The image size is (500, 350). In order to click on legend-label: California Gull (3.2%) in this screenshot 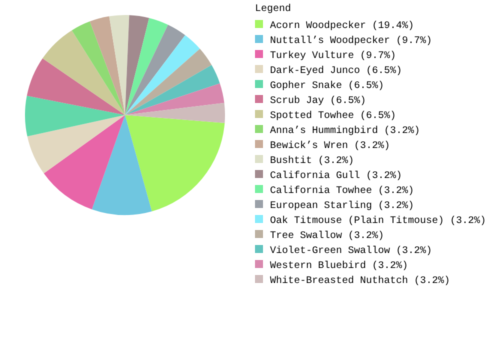, I will do `click(336, 176)`.